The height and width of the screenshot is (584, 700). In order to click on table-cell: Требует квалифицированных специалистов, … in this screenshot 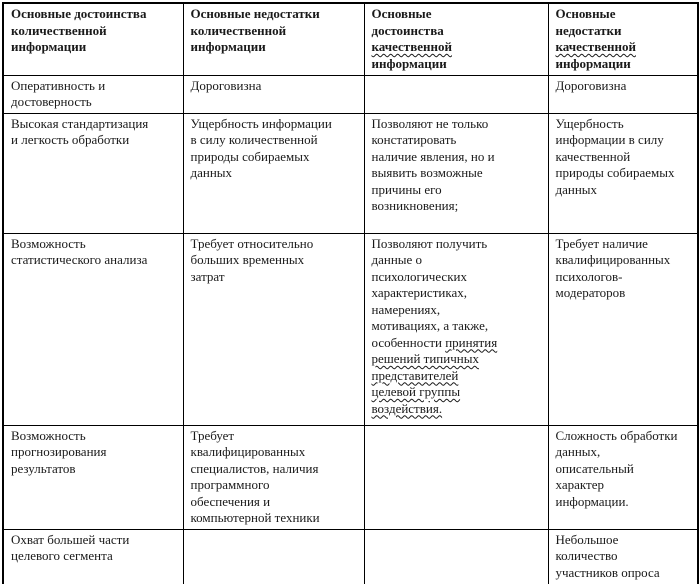, I will do `click(273, 477)`.